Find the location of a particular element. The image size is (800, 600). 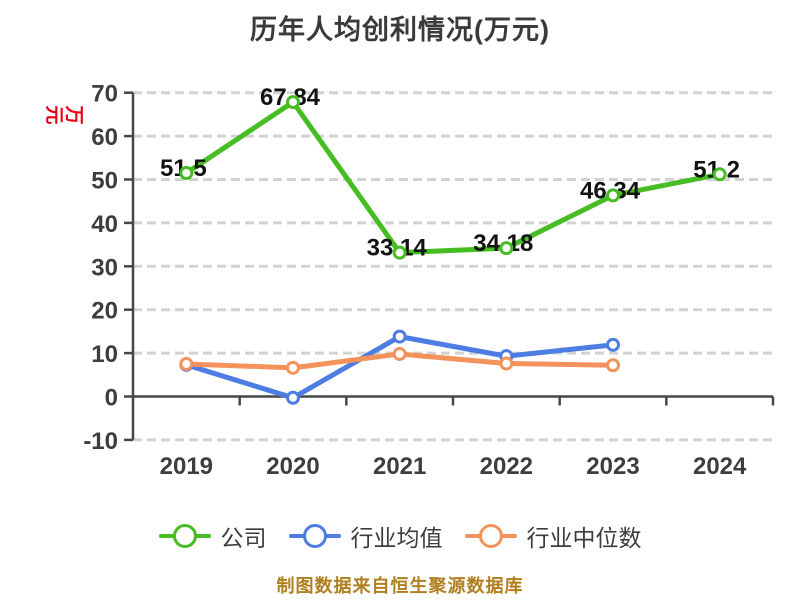

x-tick-label: 2021 is located at coordinates (399, 466).